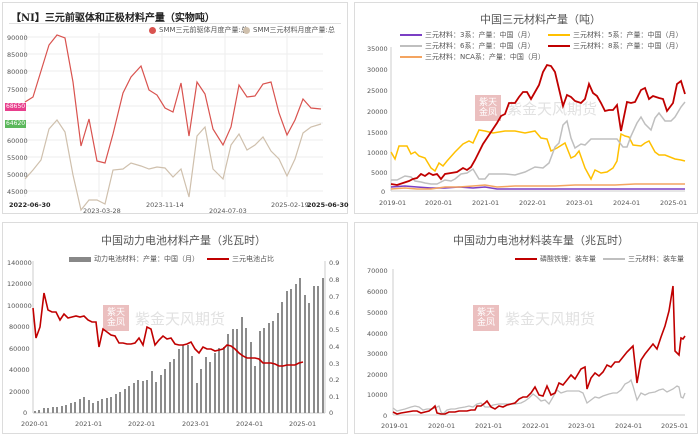 This screenshot has width=700, height=436. Describe the element at coordinates (328, 205) in the screenshot. I see `x-tick: 2025-06-30` at that location.